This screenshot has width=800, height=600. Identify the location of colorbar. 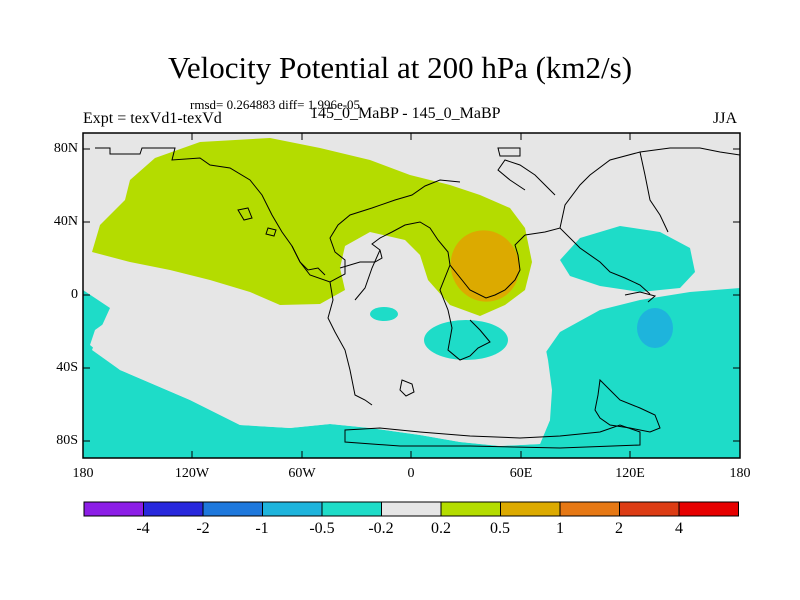
(411, 509).